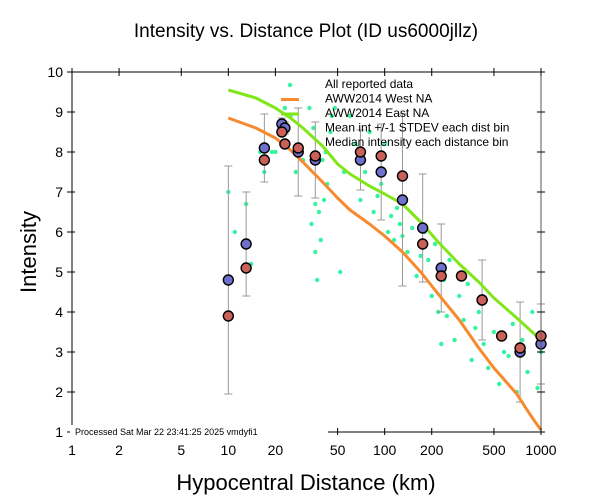  Describe the element at coordinates (305, 482) in the screenshot. I see `x-axis-label: Hypocentral Distance (km)` at that location.